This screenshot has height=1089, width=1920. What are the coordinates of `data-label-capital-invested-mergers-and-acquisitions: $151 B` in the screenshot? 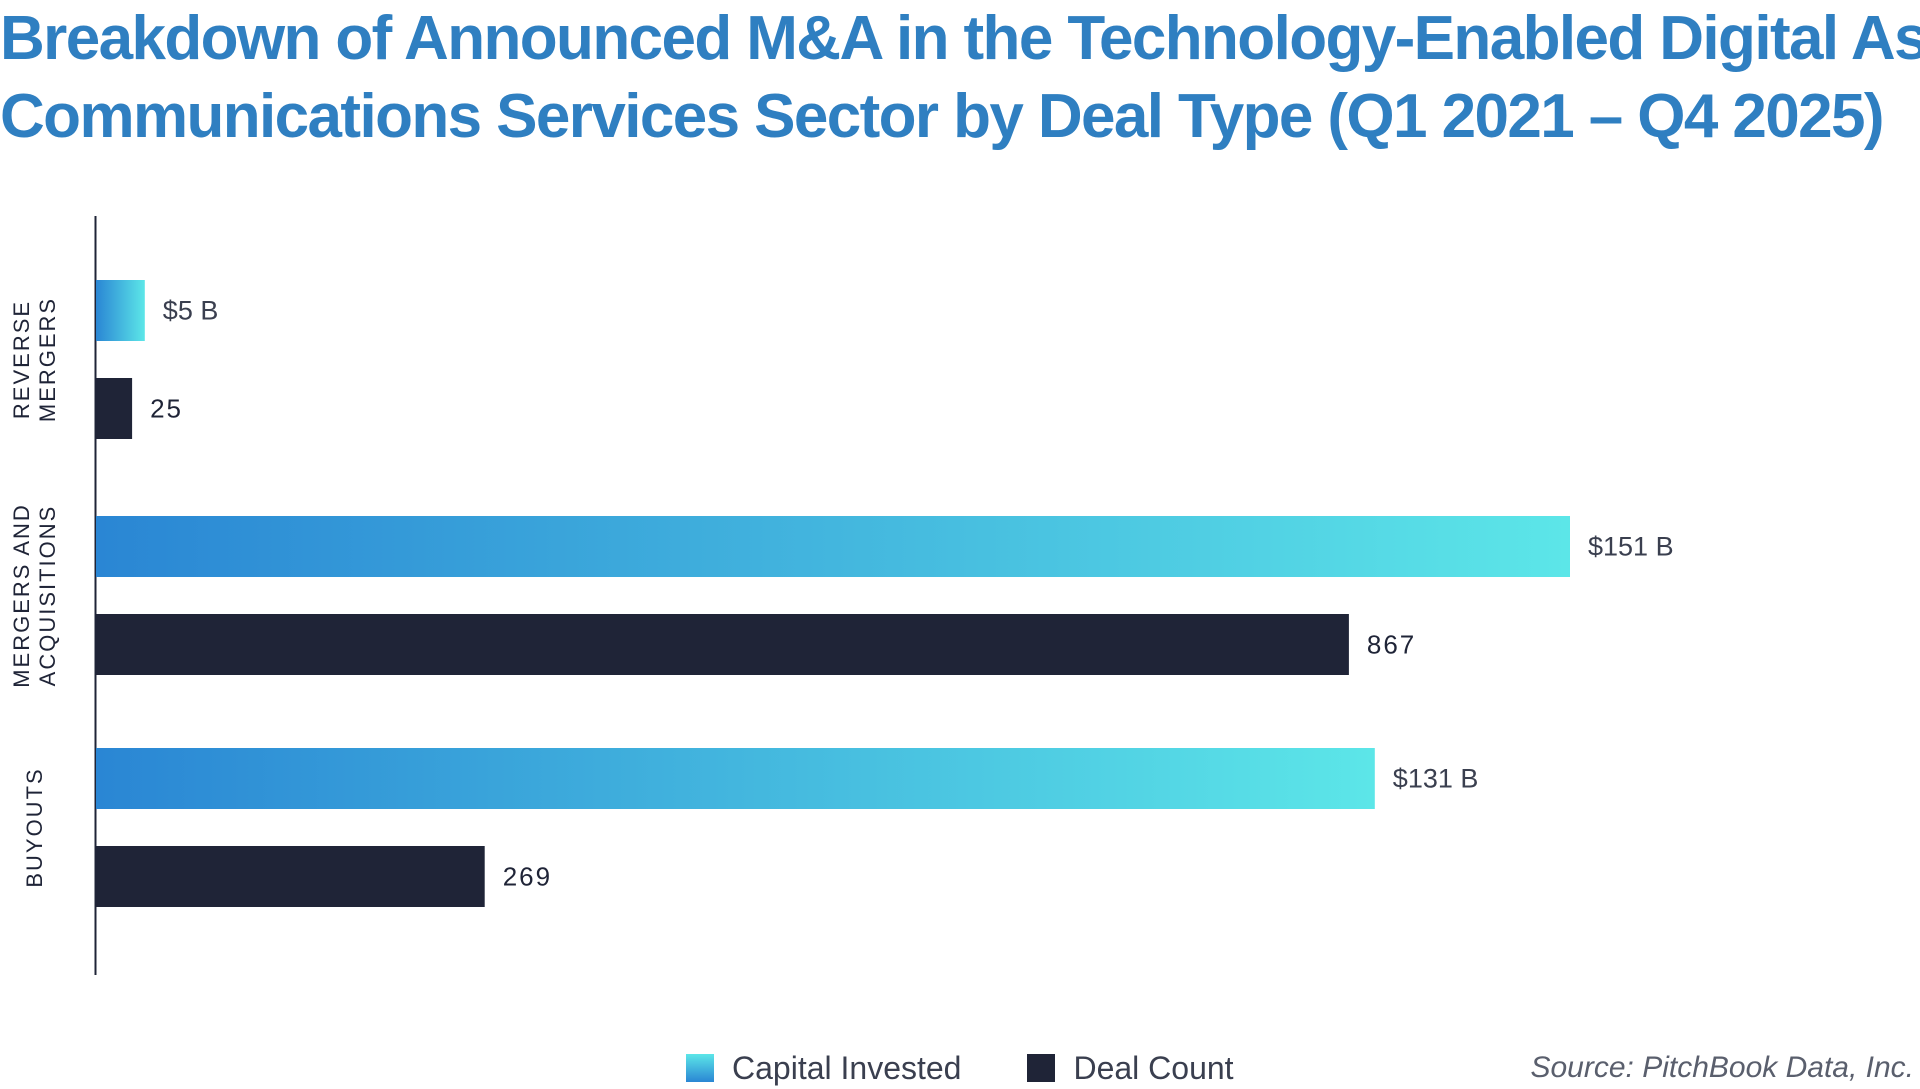 It's located at (1631, 547).